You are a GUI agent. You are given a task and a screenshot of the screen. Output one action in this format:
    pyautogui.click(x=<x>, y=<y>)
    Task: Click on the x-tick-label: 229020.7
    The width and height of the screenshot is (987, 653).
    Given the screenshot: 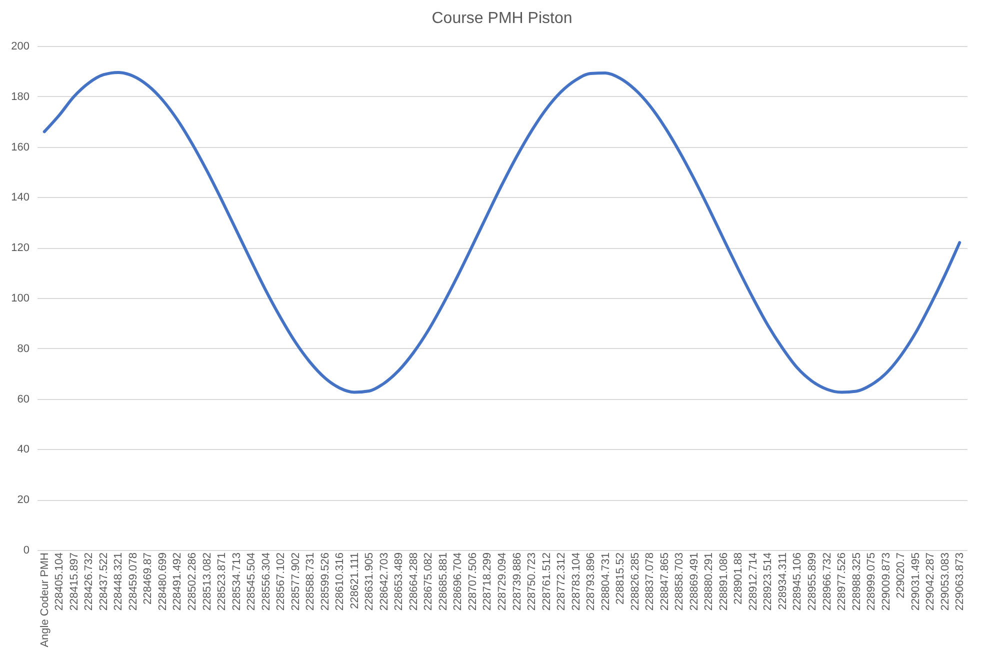 What is the action you would take?
    pyautogui.click(x=901, y=575)
    